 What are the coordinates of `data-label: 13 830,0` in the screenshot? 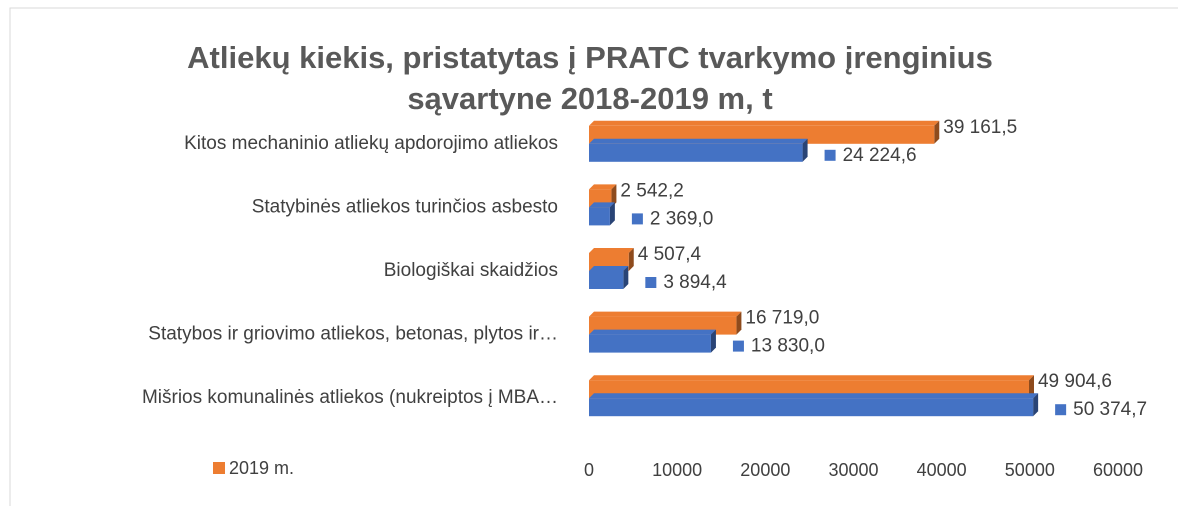 It's located at (788, 346).